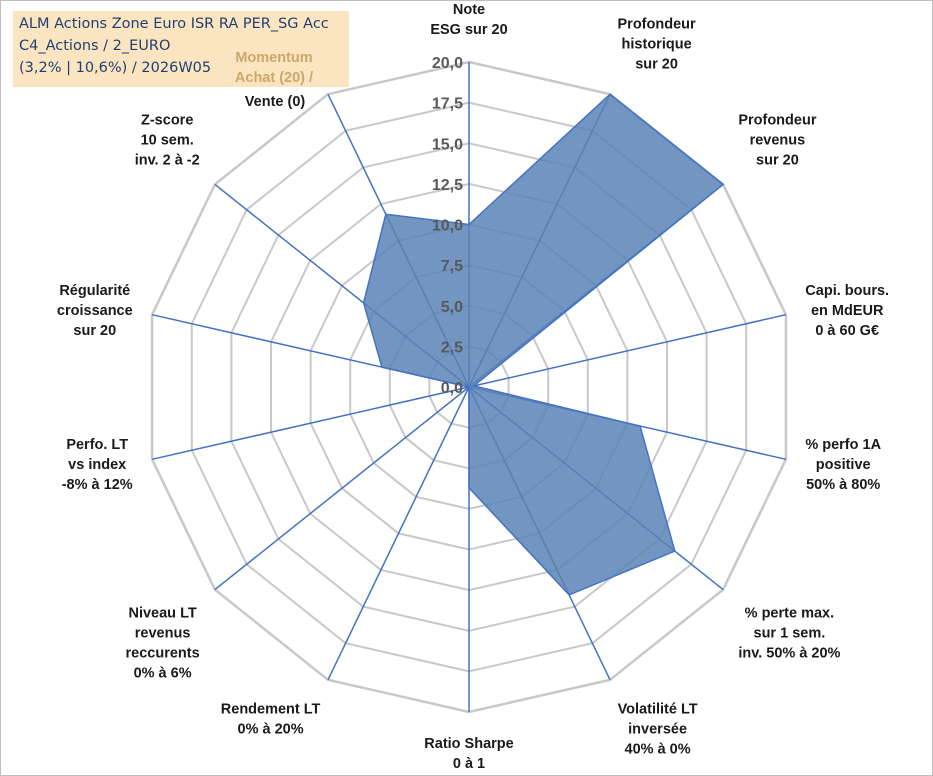 This screenshot has height=776, width=933. What do you see at coordinates (115, 68) in the screenshot?
I see `fund-stats: (3,2% | 10,6%) / 2026W05` at bounding box center [115, 68].